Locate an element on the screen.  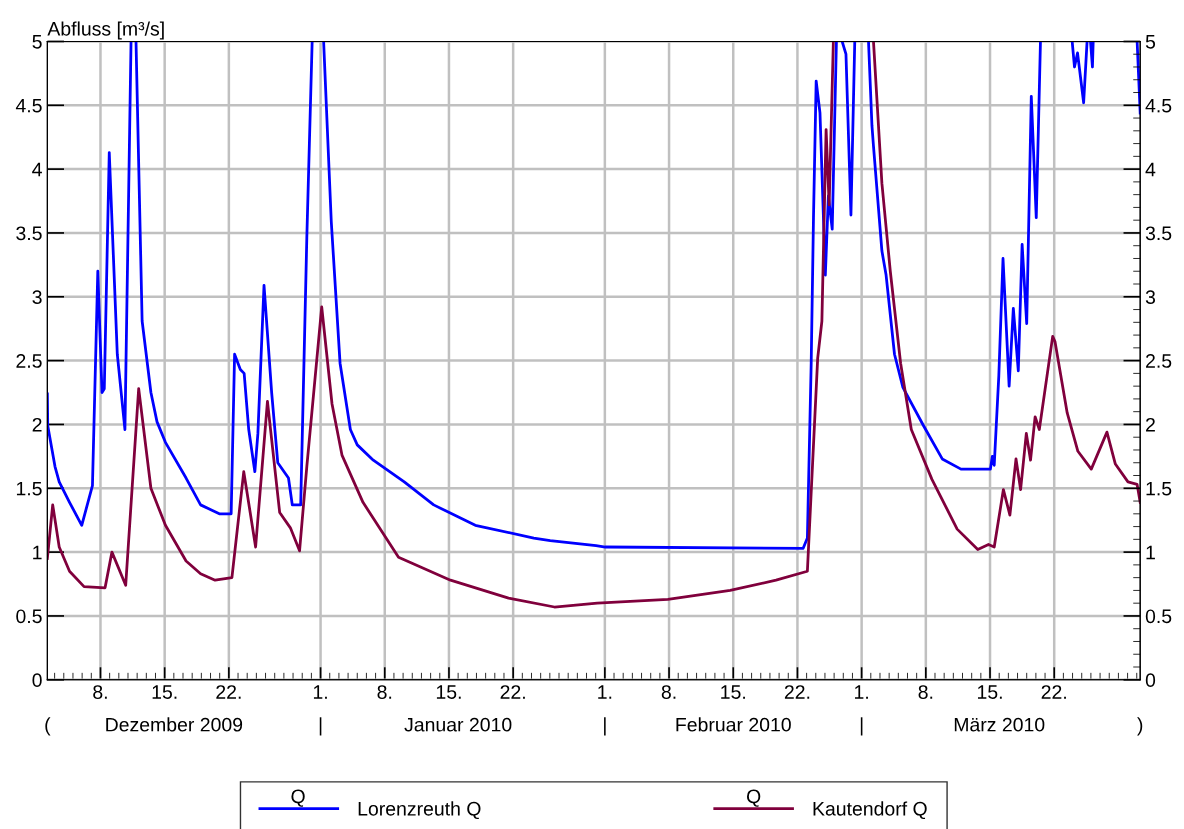
x2-tick-label: Januar 2010 is located at coordinates (458, 724).